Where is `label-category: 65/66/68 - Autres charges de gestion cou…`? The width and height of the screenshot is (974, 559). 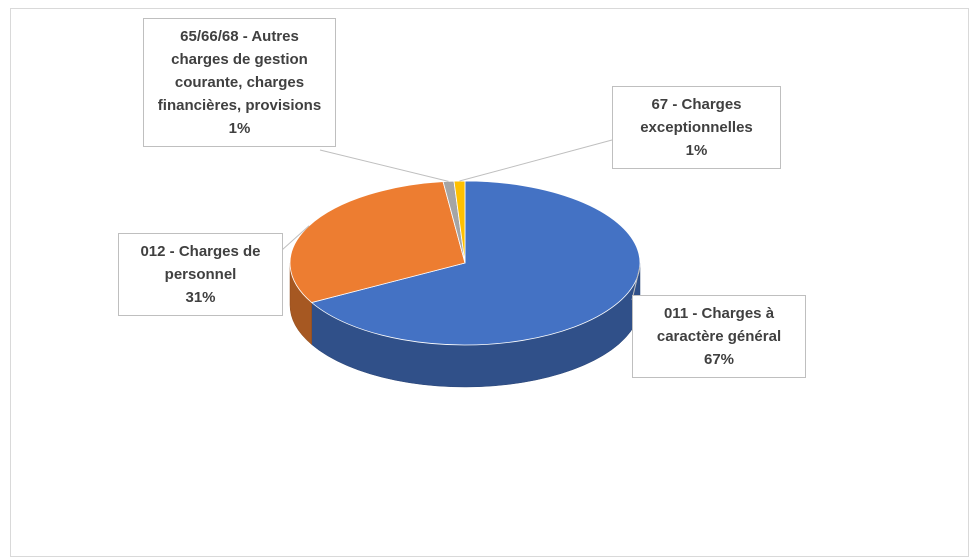 label-category: 65/66/68 - Autres charges de gestion cou… is located at coordinates (239, 71).